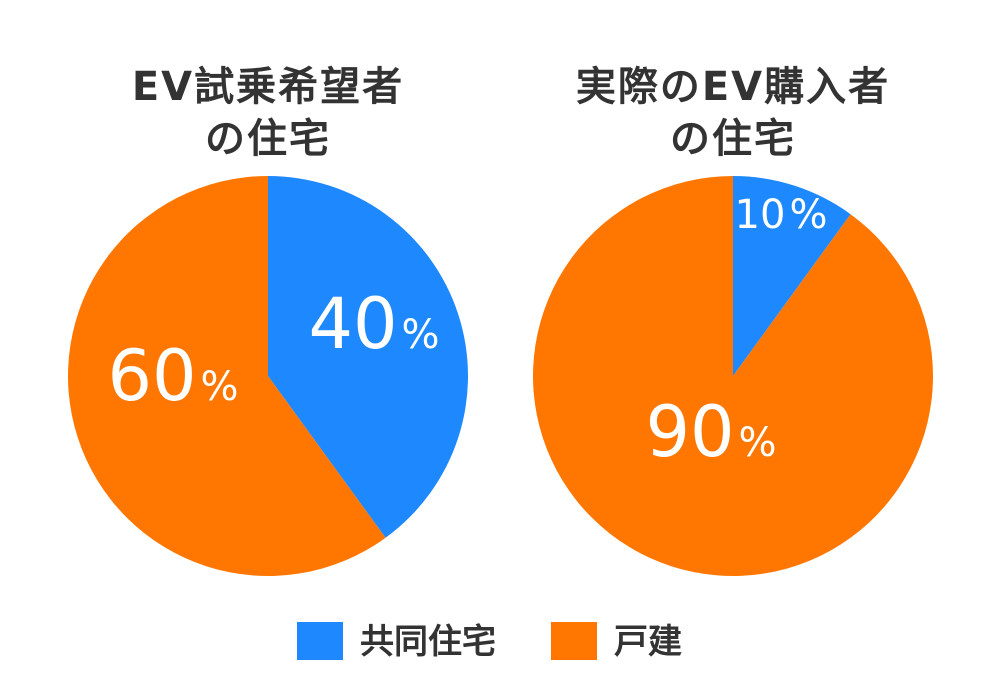 This screenshot has width=1000, height=700. I want to click on slice-data-label: 90%, so click(710, 432).